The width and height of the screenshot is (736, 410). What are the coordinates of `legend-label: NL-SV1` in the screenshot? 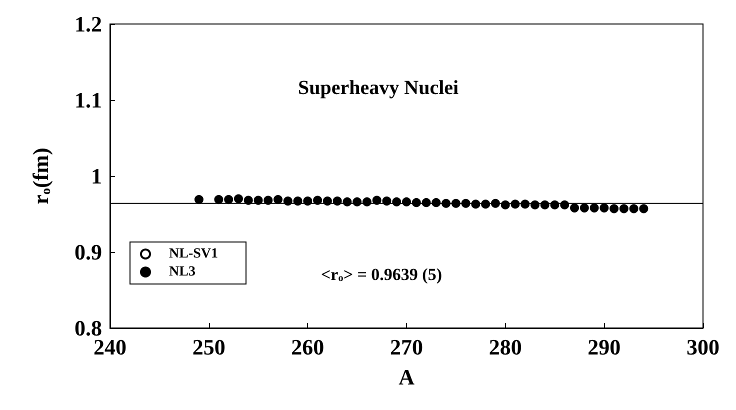 It's located at (193, 254).